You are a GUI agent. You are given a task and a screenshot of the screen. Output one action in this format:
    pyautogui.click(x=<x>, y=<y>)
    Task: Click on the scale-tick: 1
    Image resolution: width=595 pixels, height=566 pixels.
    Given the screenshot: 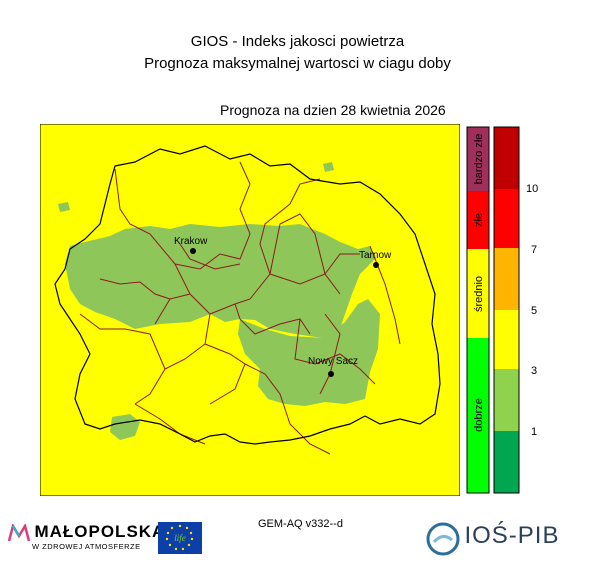 What is the action you would take?
    pyautogui.click(x=534, y=432)
    